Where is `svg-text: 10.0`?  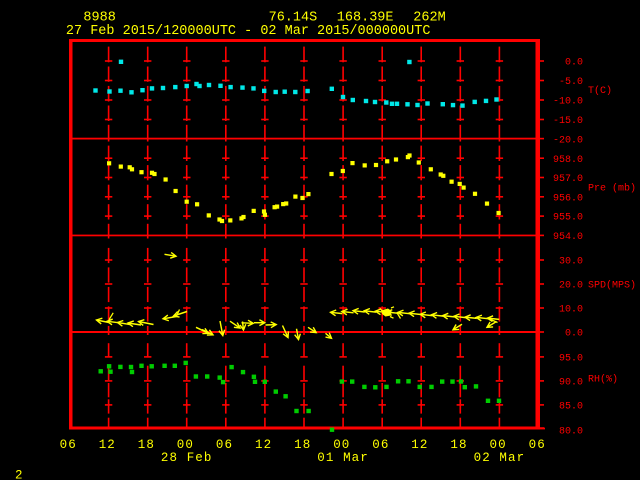 svg-text: 10.0 is located at coordinates (571, 310).